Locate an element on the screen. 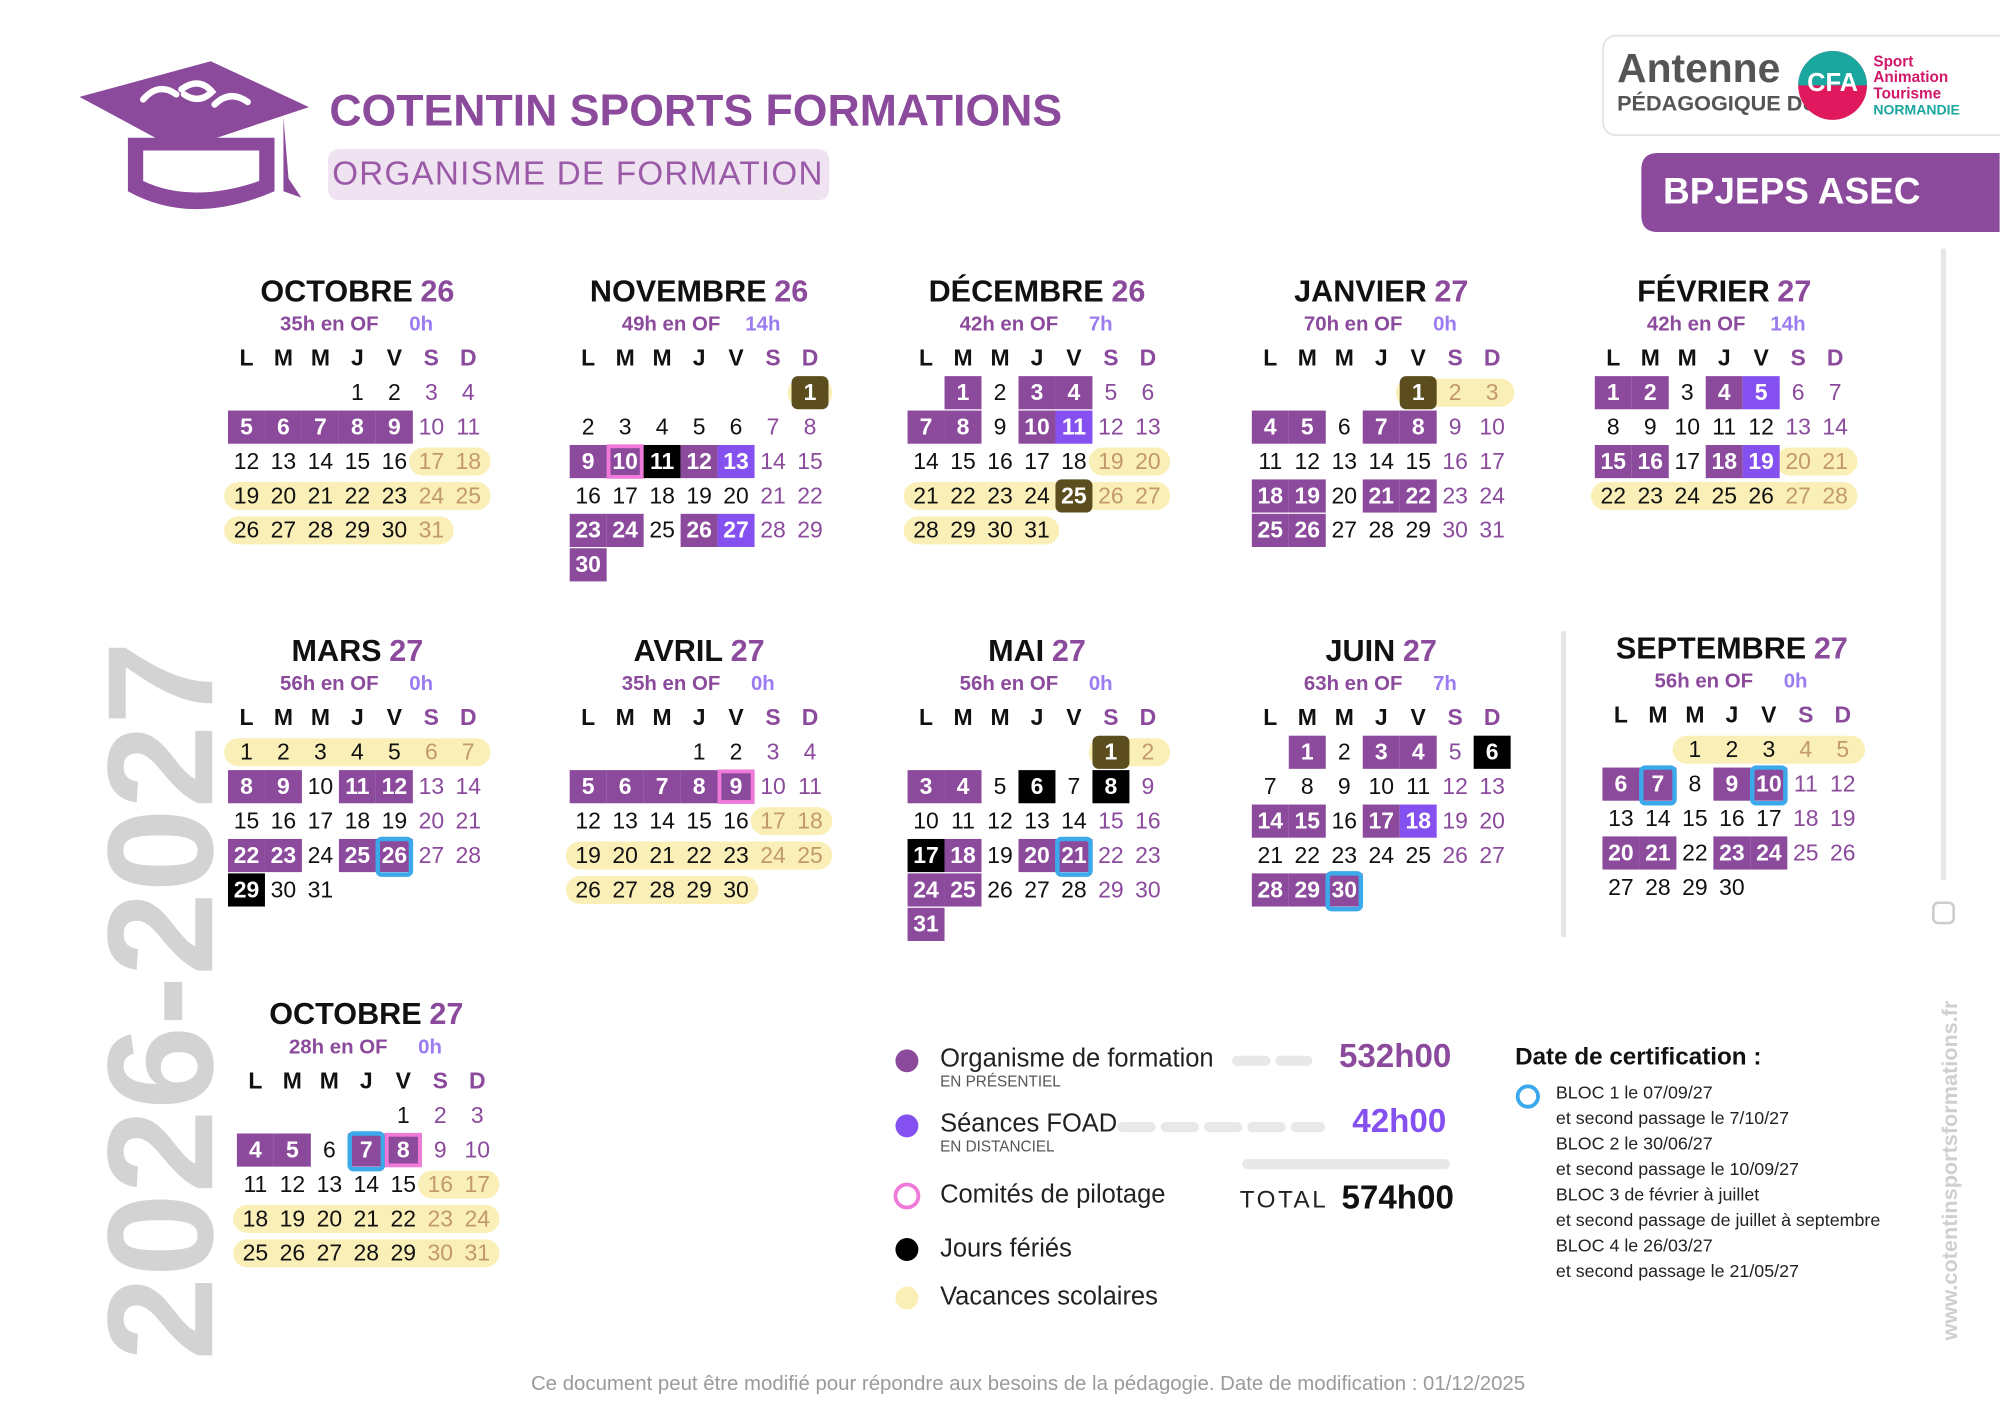 Image resolution: width=2000 pixels, height=1414 pixels. month-title: JUIN 27 is located at coordinates (1381, 651).